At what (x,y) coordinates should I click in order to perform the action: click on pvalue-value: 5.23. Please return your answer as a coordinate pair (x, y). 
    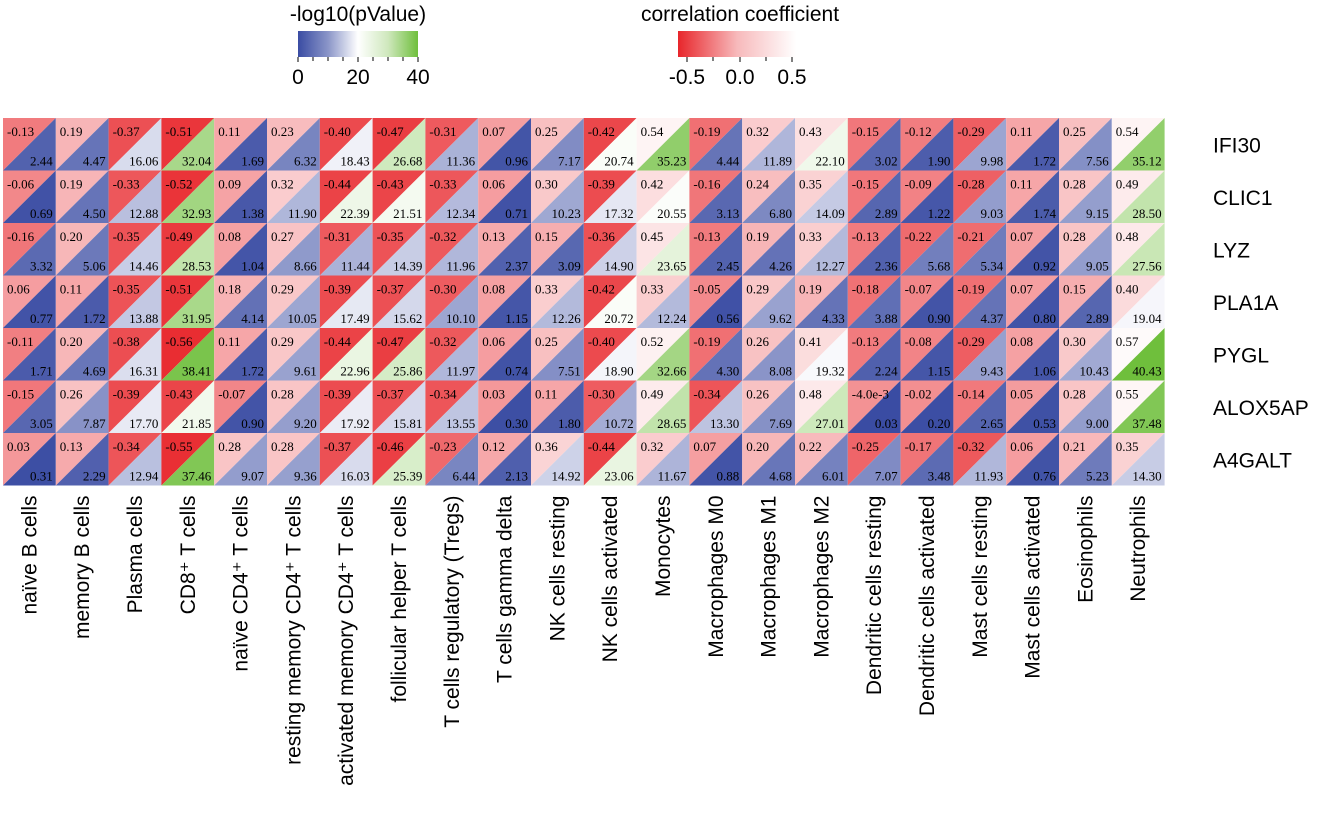
    Looking at the image, I should click on (1097, 476).